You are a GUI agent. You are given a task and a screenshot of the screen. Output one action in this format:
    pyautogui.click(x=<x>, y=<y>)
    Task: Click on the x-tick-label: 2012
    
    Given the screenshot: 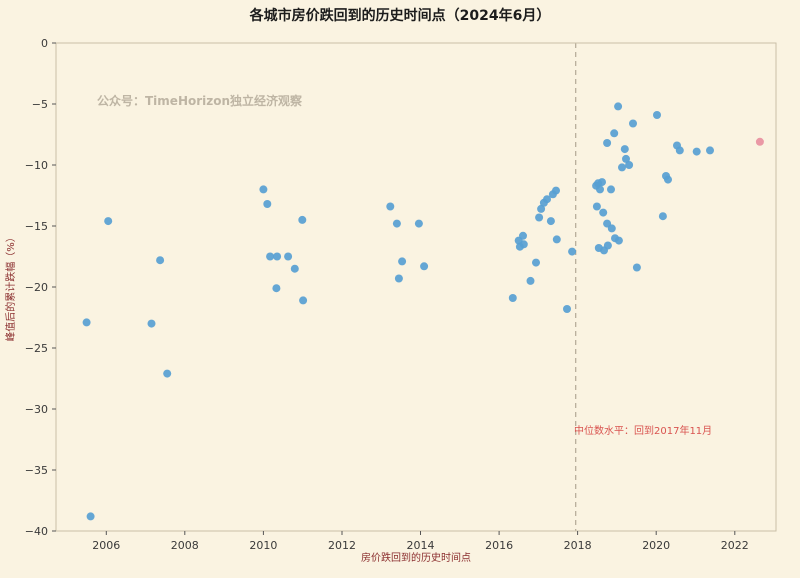 What is the action you would take?
    pyautogui.click(x=342, y=545)
    